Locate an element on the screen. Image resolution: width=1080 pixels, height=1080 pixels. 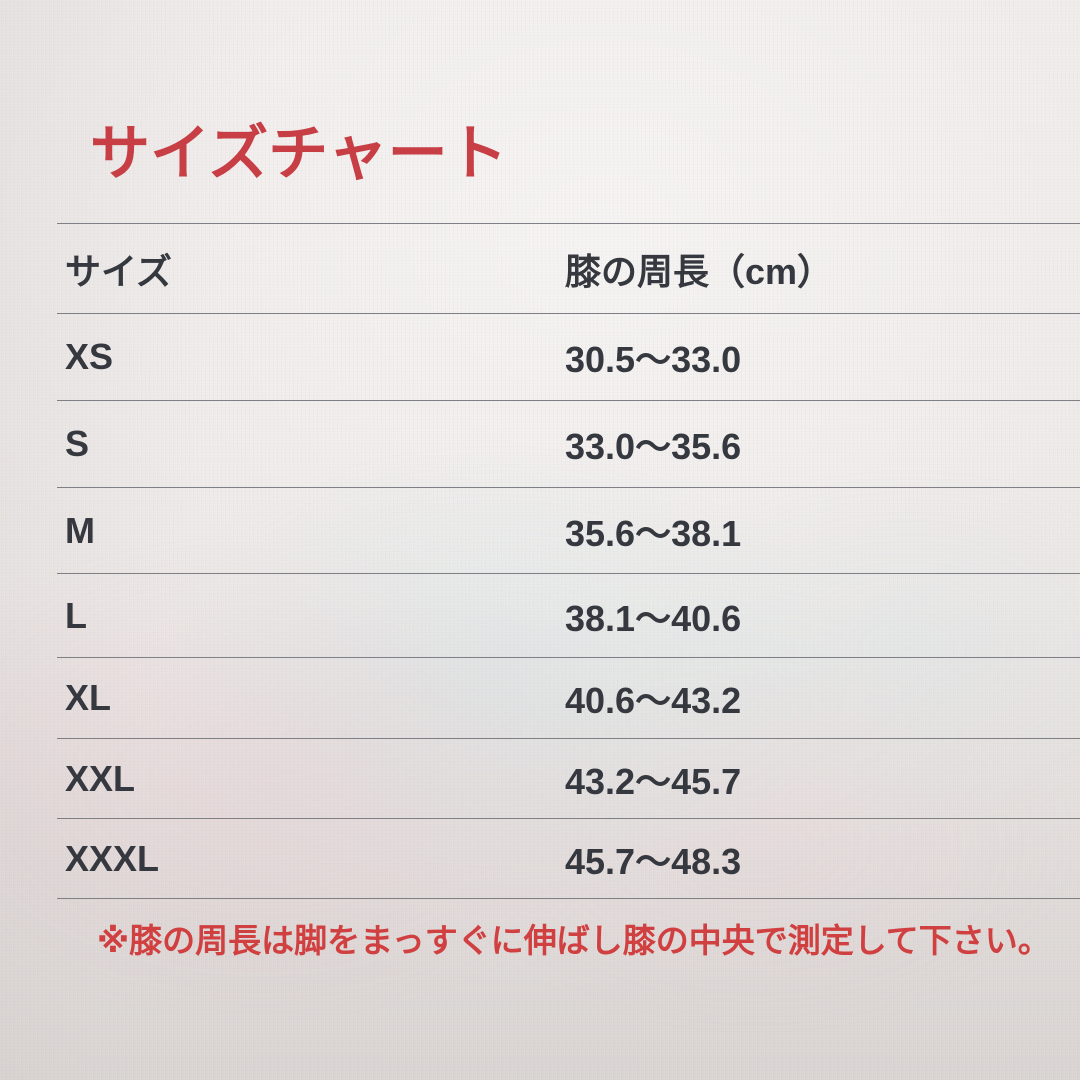
page-title: サイズチャート is located at coordinates (299, 153).